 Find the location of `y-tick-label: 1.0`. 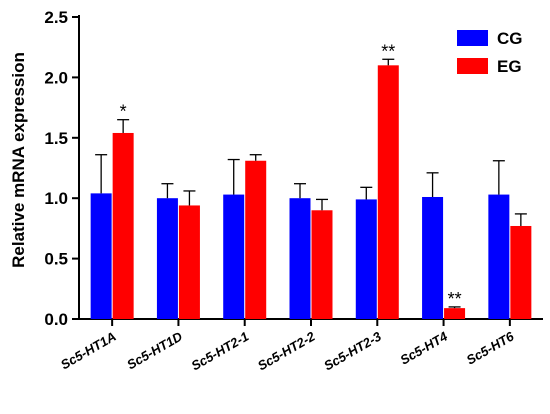

y-tick-label: 1.0 is located at coordinates (56, 198).